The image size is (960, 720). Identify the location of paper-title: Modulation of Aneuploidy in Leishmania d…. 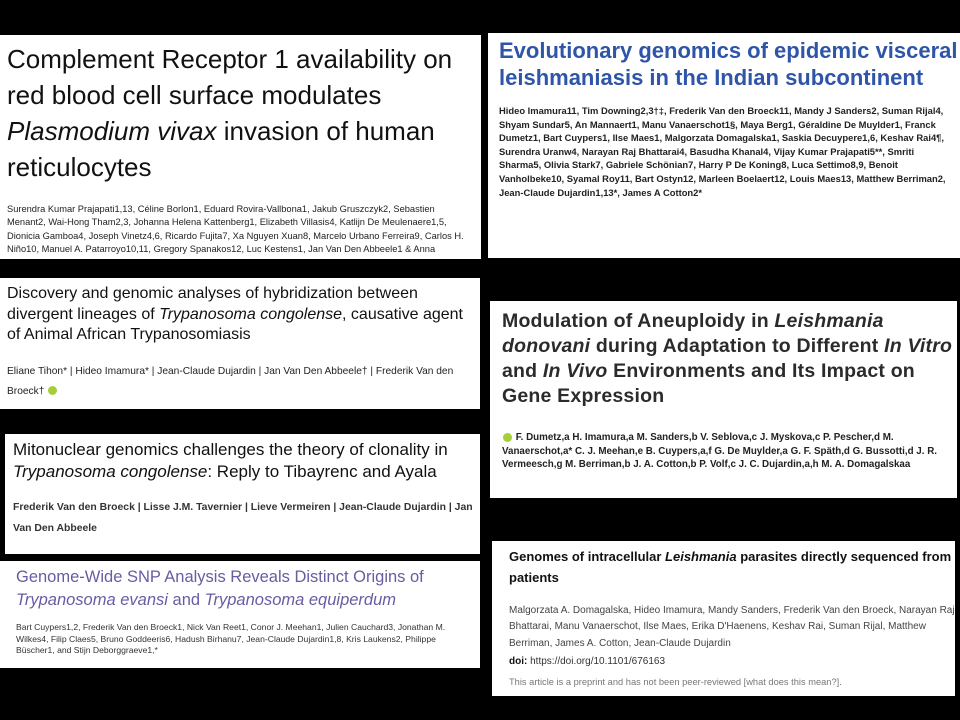
(727, 358).